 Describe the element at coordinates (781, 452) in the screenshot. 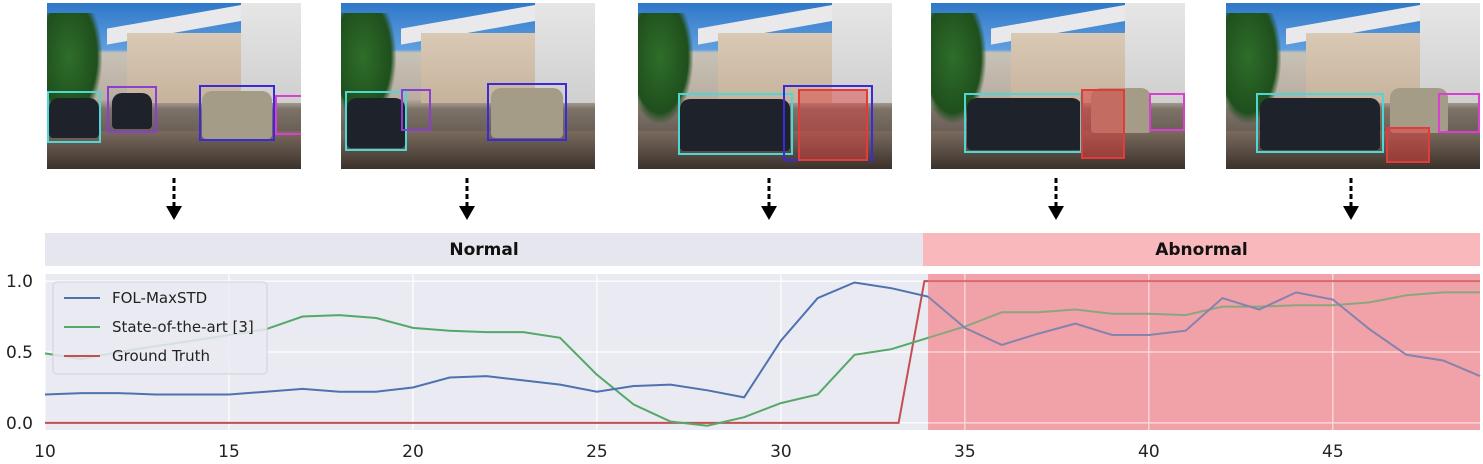

I see `x-tick-label: 30` at that location.